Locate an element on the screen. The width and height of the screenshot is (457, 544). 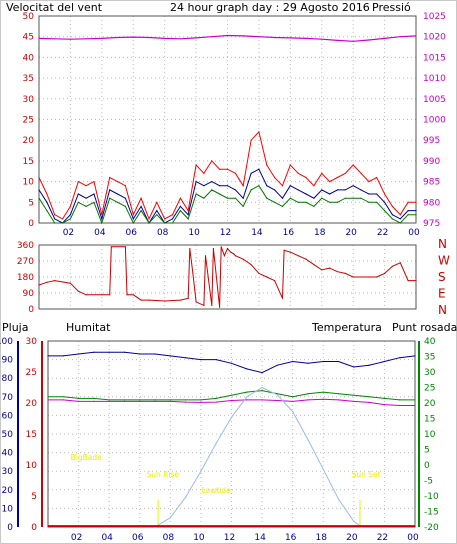
pressure-tick-label: 985 is located at coordinates (431, 183).